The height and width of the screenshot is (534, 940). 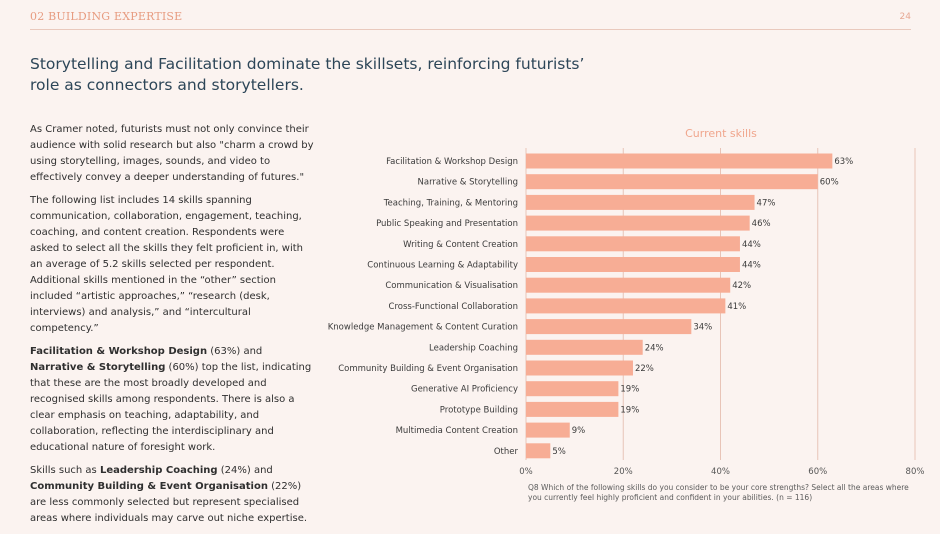 What do you see at coordinates (905, 17) in the screenshot?
I see `page-number: 24` at bounding box center [905, 17].